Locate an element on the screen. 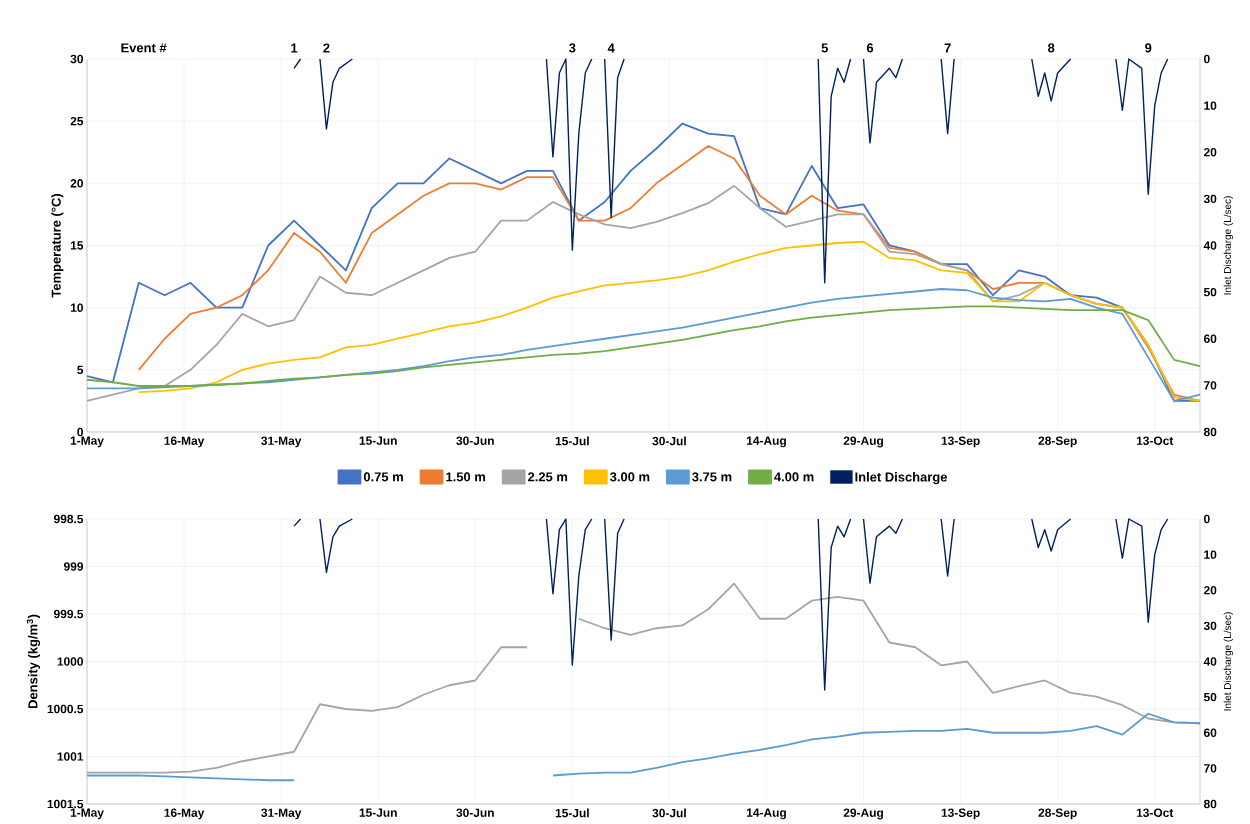 This screenshot has width=1250, height=824. text: 2 is located at coordinates (326, 48).